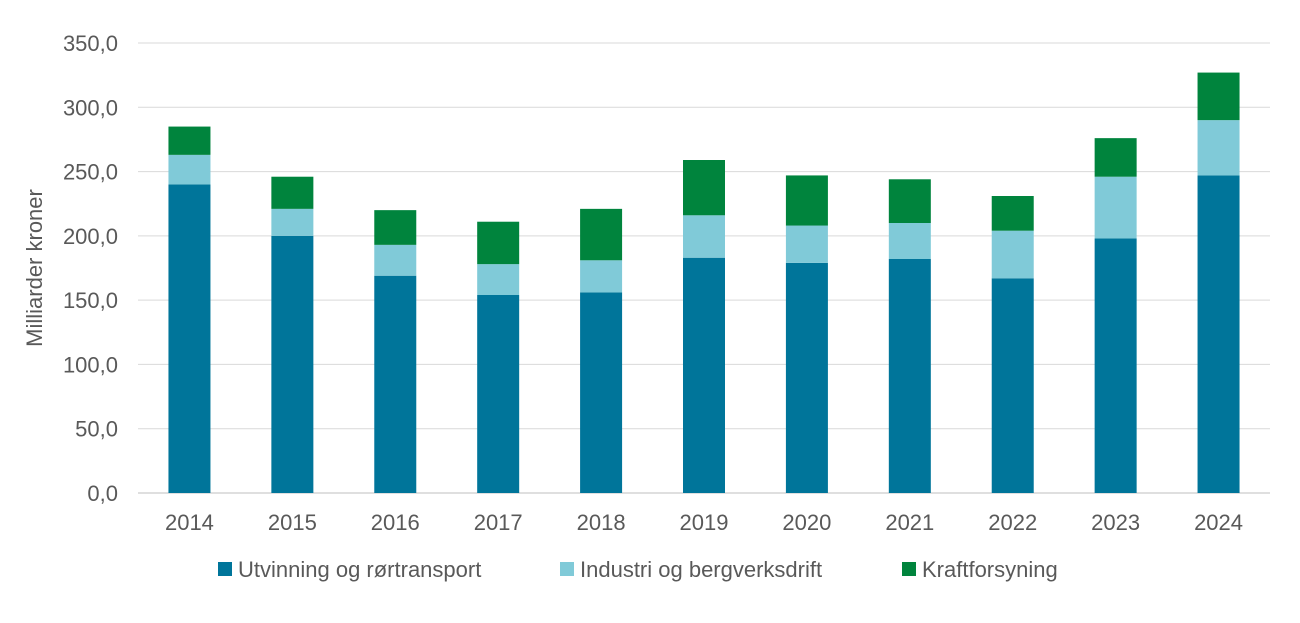 This screenshot has width=1300, height=623. Describe the element at coordinates (1218, 148) in the screenshot. I see `bar-segment-2-2024` at that location.